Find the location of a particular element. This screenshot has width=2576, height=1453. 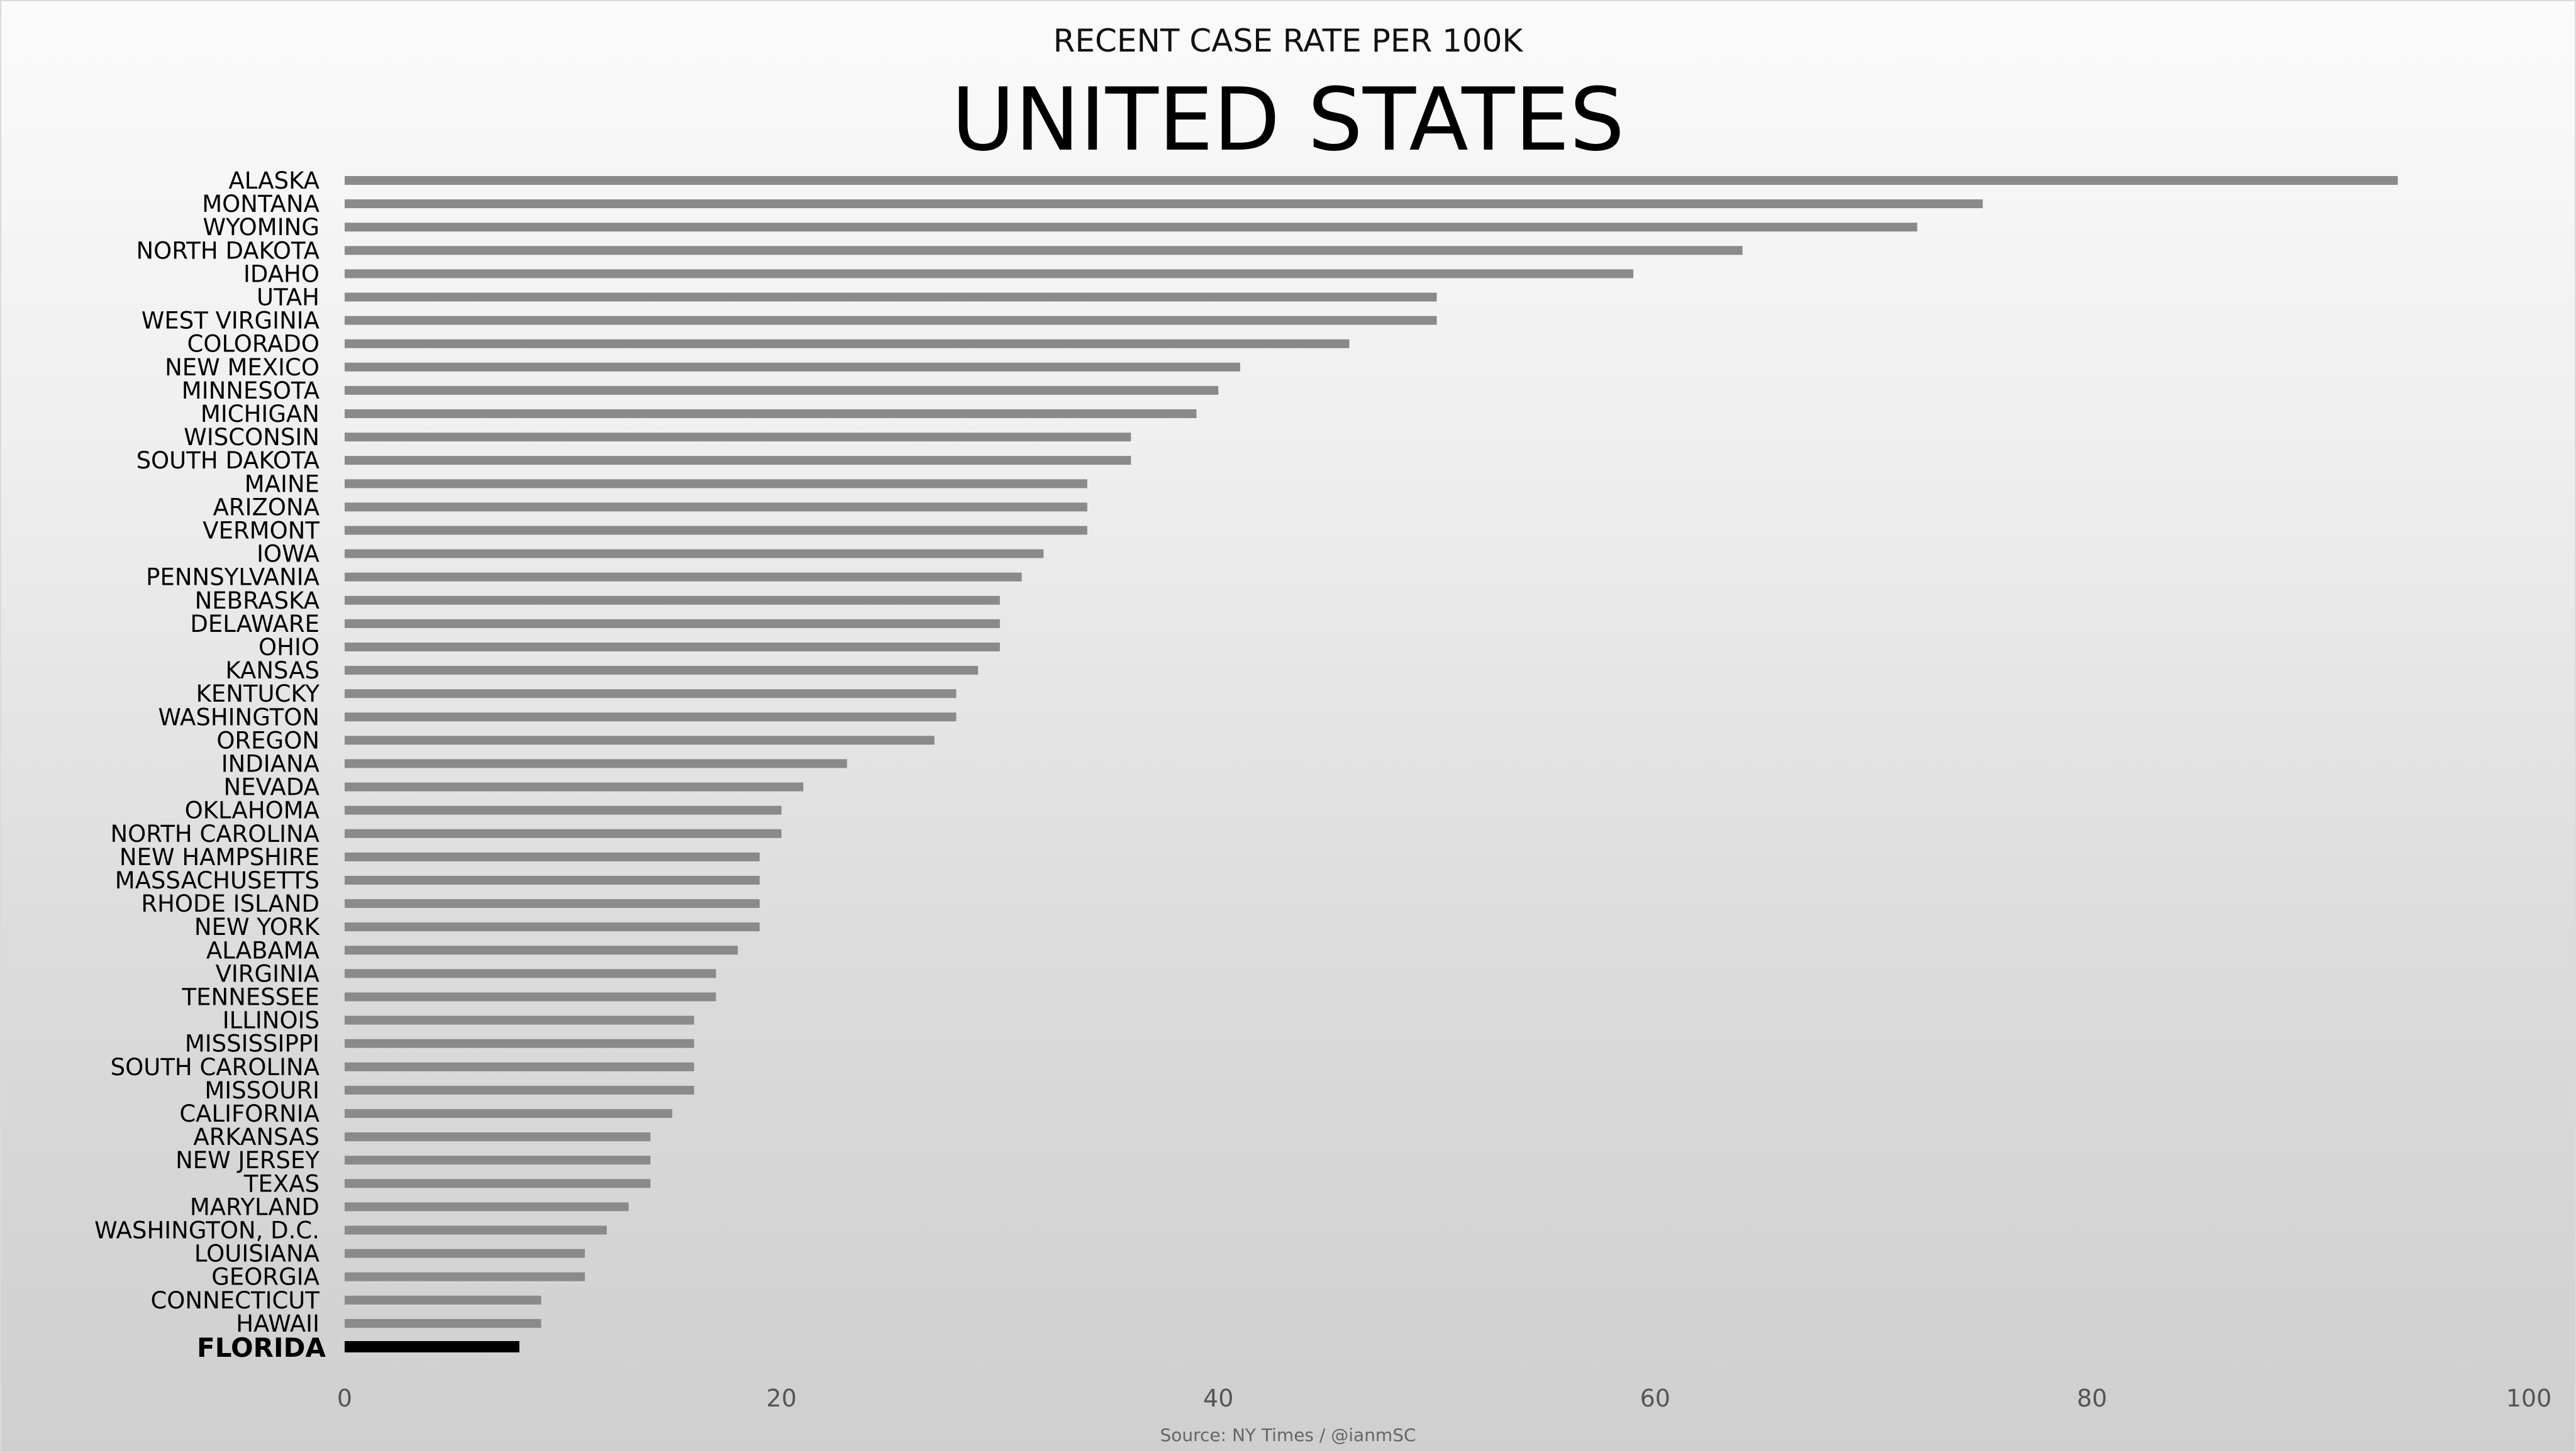

category-label: MARYLAND is located at coordinates (254, 1206).